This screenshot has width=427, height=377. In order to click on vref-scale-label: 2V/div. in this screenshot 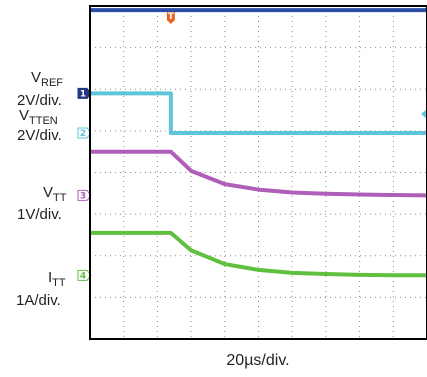, I will do `click(39, 100)`.